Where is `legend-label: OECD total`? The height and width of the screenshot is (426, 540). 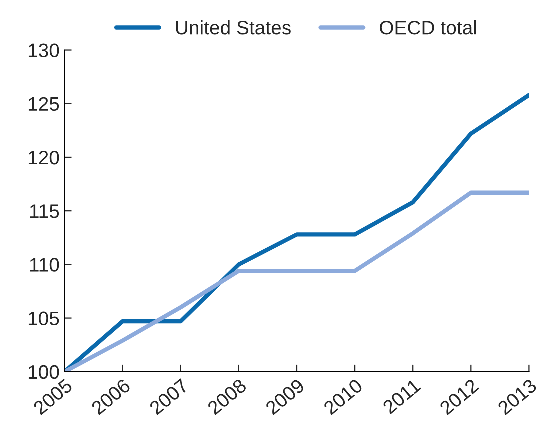
legend-label: OECD total is located at coordinates (428, 27).